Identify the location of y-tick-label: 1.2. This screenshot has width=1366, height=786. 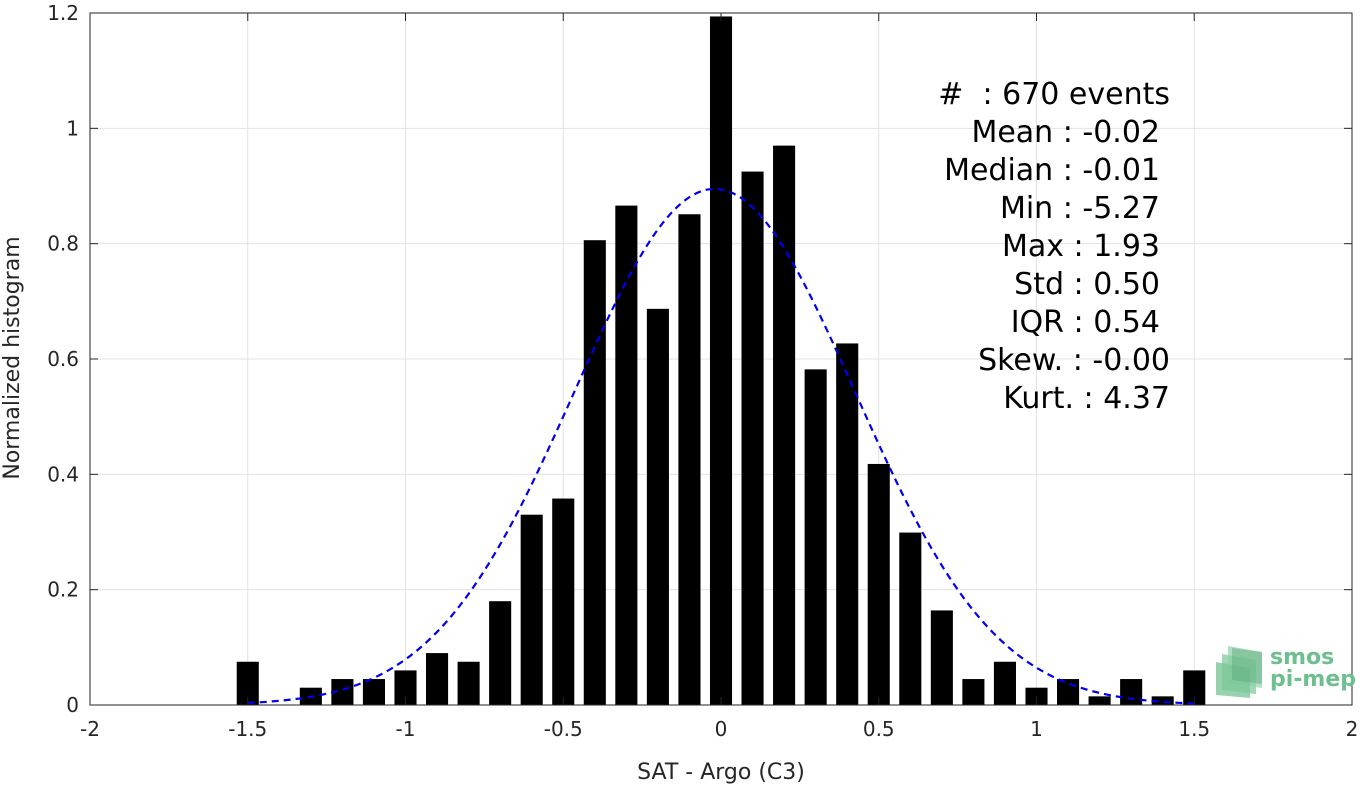
(63, 13).